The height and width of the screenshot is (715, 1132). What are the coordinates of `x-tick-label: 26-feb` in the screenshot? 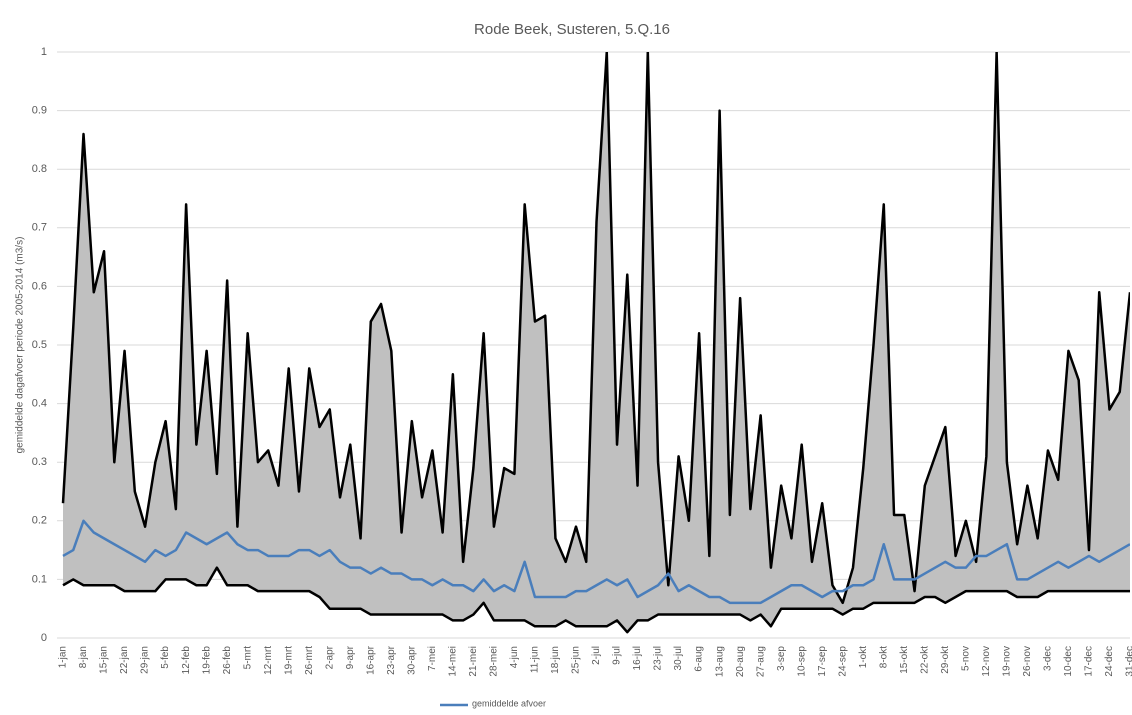 It's located at (227, 660).